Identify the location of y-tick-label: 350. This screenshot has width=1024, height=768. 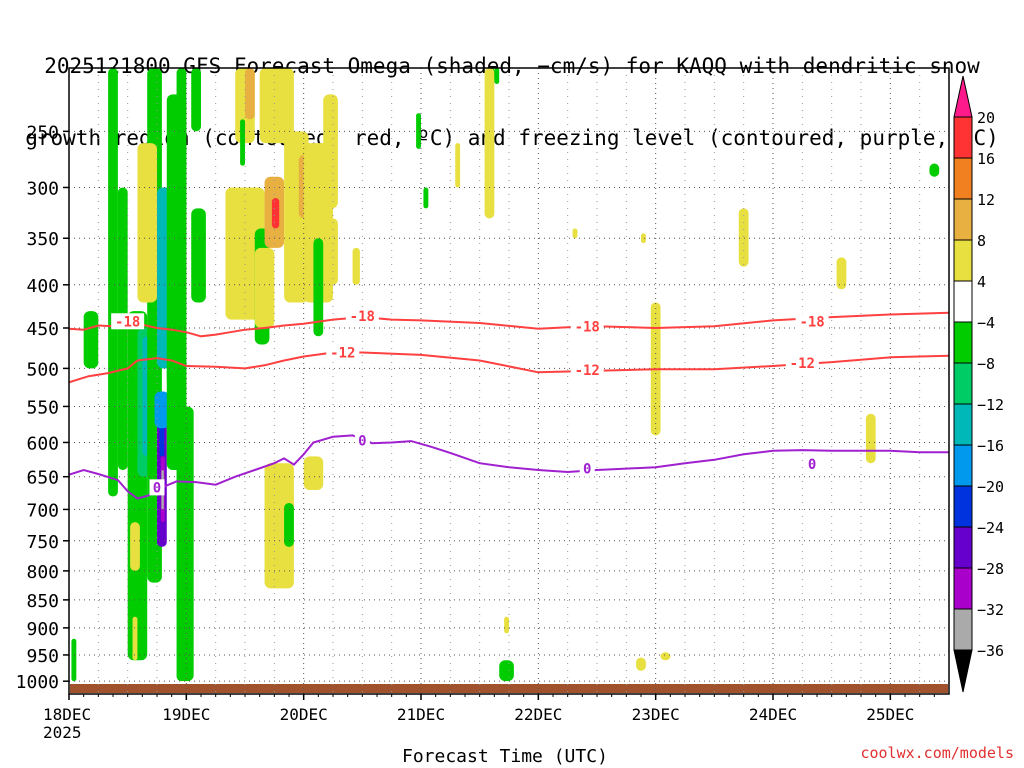
(42, 239).